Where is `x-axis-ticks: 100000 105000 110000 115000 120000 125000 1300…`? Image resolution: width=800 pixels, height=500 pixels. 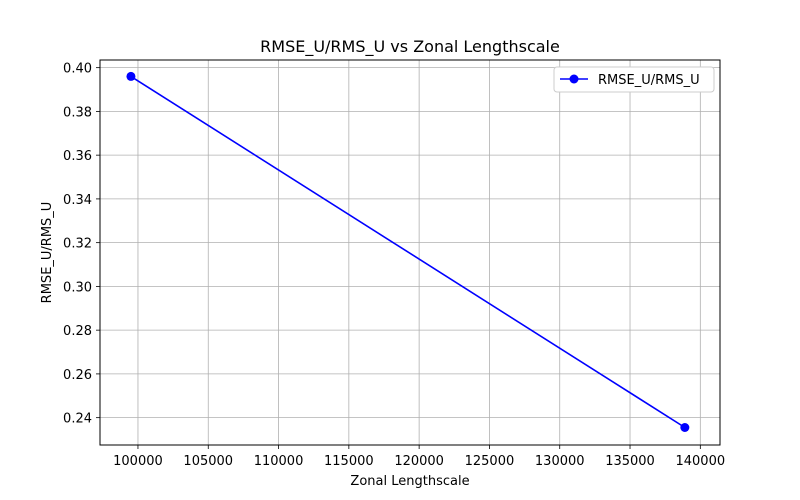 x-axis-ticks: 100000 105000 110000 115000 120000 125000 1300… is located at coordinates (419, 457).